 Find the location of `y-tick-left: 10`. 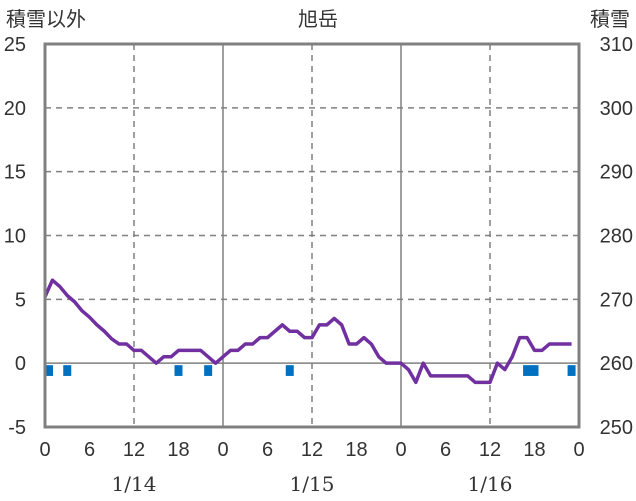

y-tick-left: 10 is located at coordinates (15, 237).